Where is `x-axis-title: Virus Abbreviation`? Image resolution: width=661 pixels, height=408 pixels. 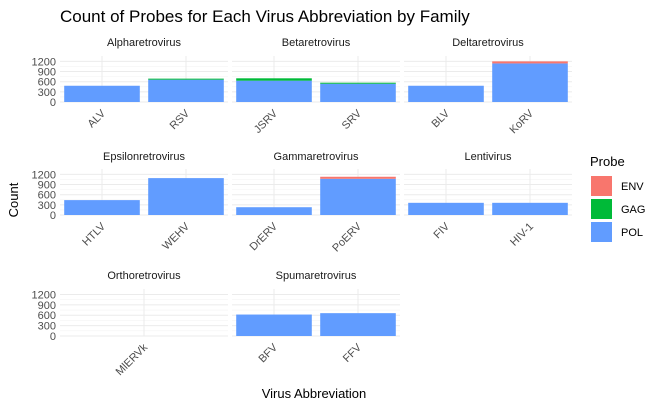 x-axis-title: Virus Abbreviation is located at coordinates (314, 393).